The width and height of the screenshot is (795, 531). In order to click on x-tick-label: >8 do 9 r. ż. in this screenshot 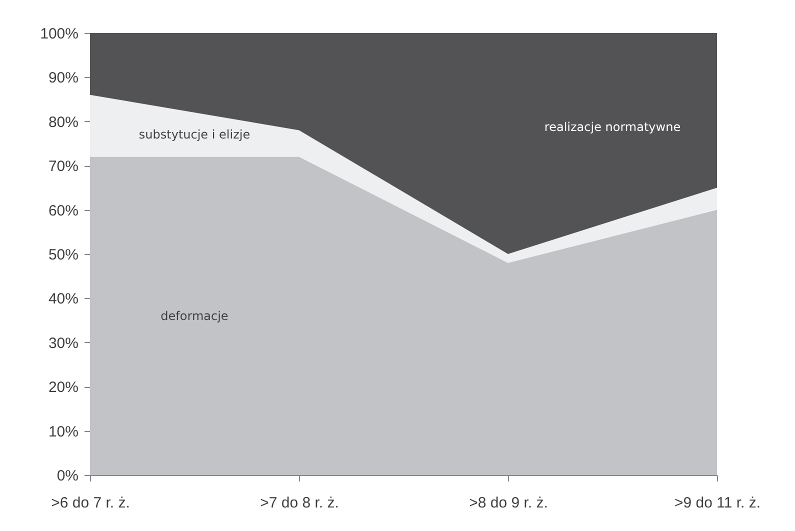, I will do `click(508, 503)`.